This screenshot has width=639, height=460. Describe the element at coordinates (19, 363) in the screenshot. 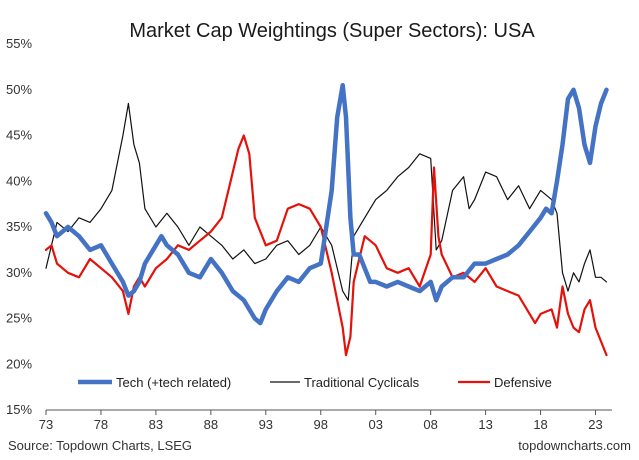

I see `y-tick-label: 20%` at that location.